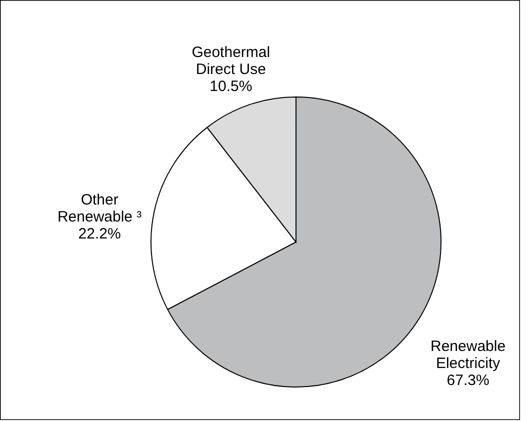  What do you see at coordinates (468, 380) in the screenshot?
I see `data-label: 67.3%` at bounding box center [468, 380].